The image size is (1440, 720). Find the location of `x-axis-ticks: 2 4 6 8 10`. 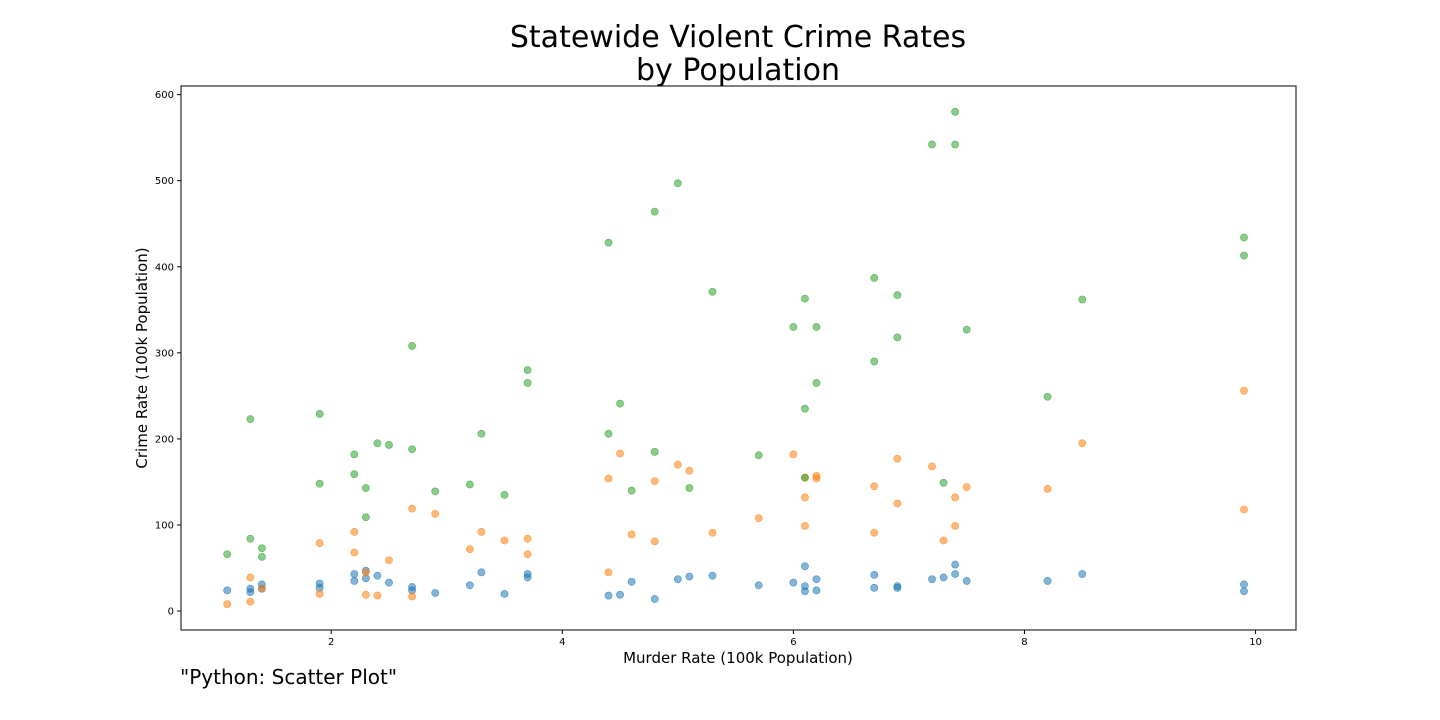

x-axis-ticks: 2 4 6 8 10 is located at coordinates (795, 639).